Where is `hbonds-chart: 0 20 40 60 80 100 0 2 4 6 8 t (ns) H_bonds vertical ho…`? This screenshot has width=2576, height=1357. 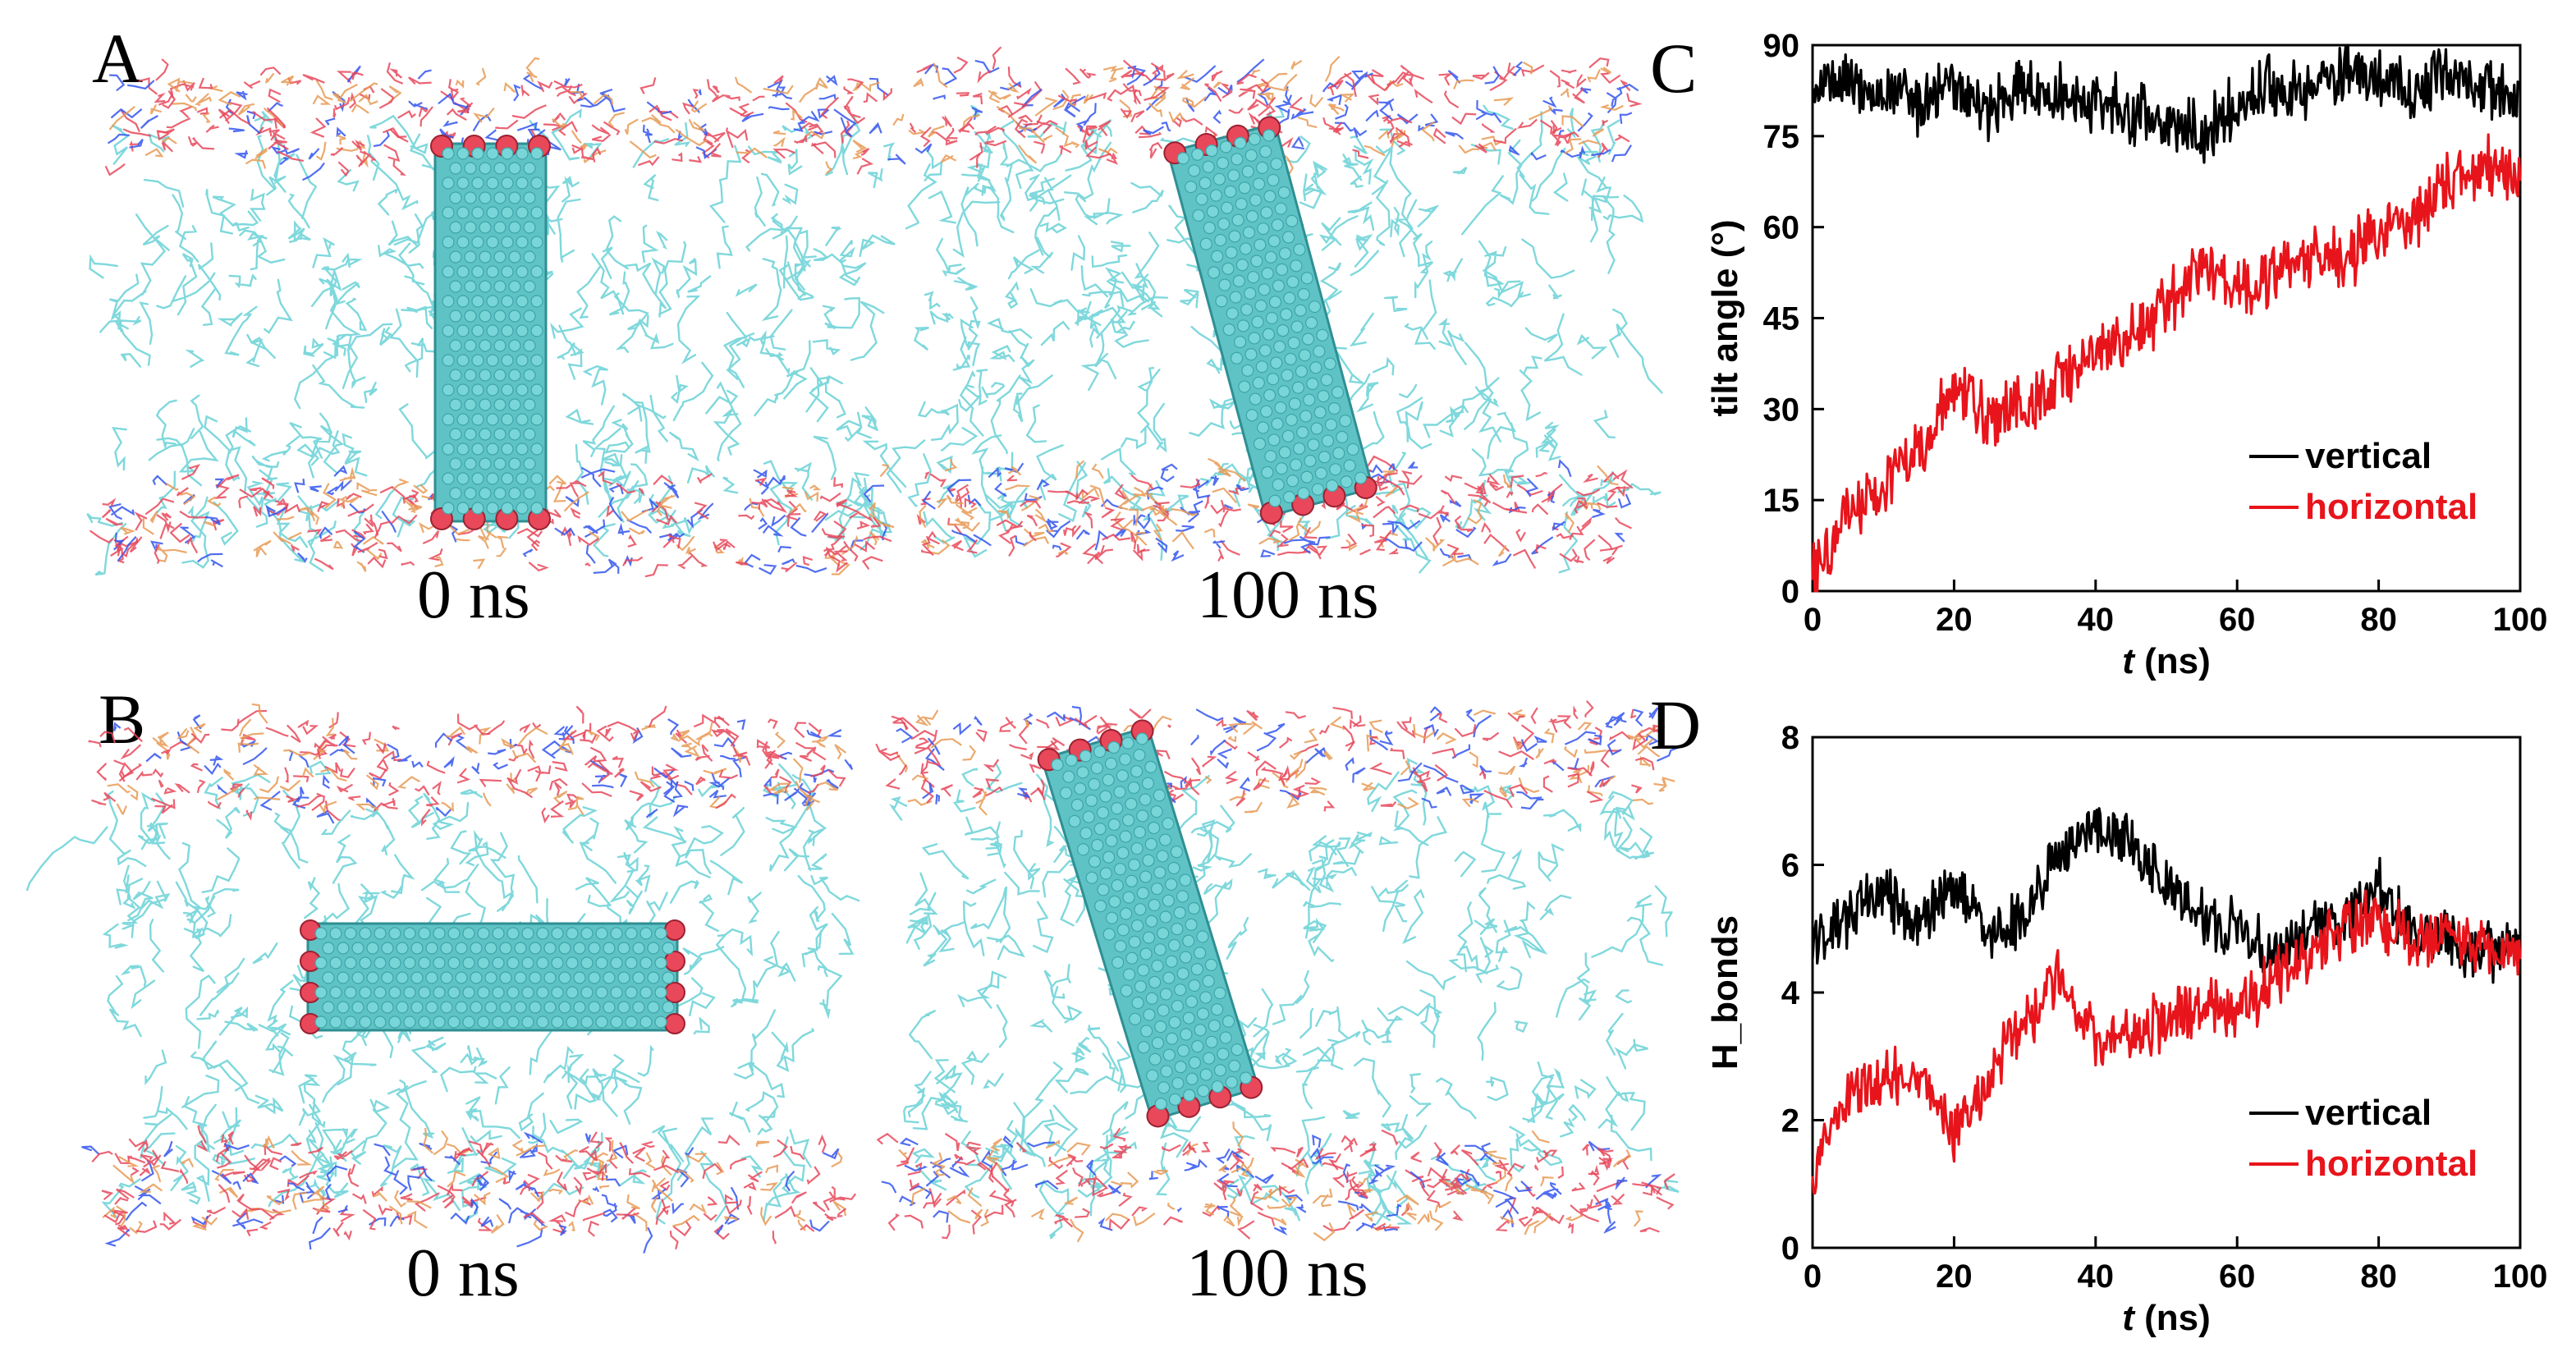
hbonds-chart: 0 20 40 60 80 100 0 2 4 6 8 t (ns) H_bonds vertical ho… is located at coordinates (2126, 1029).